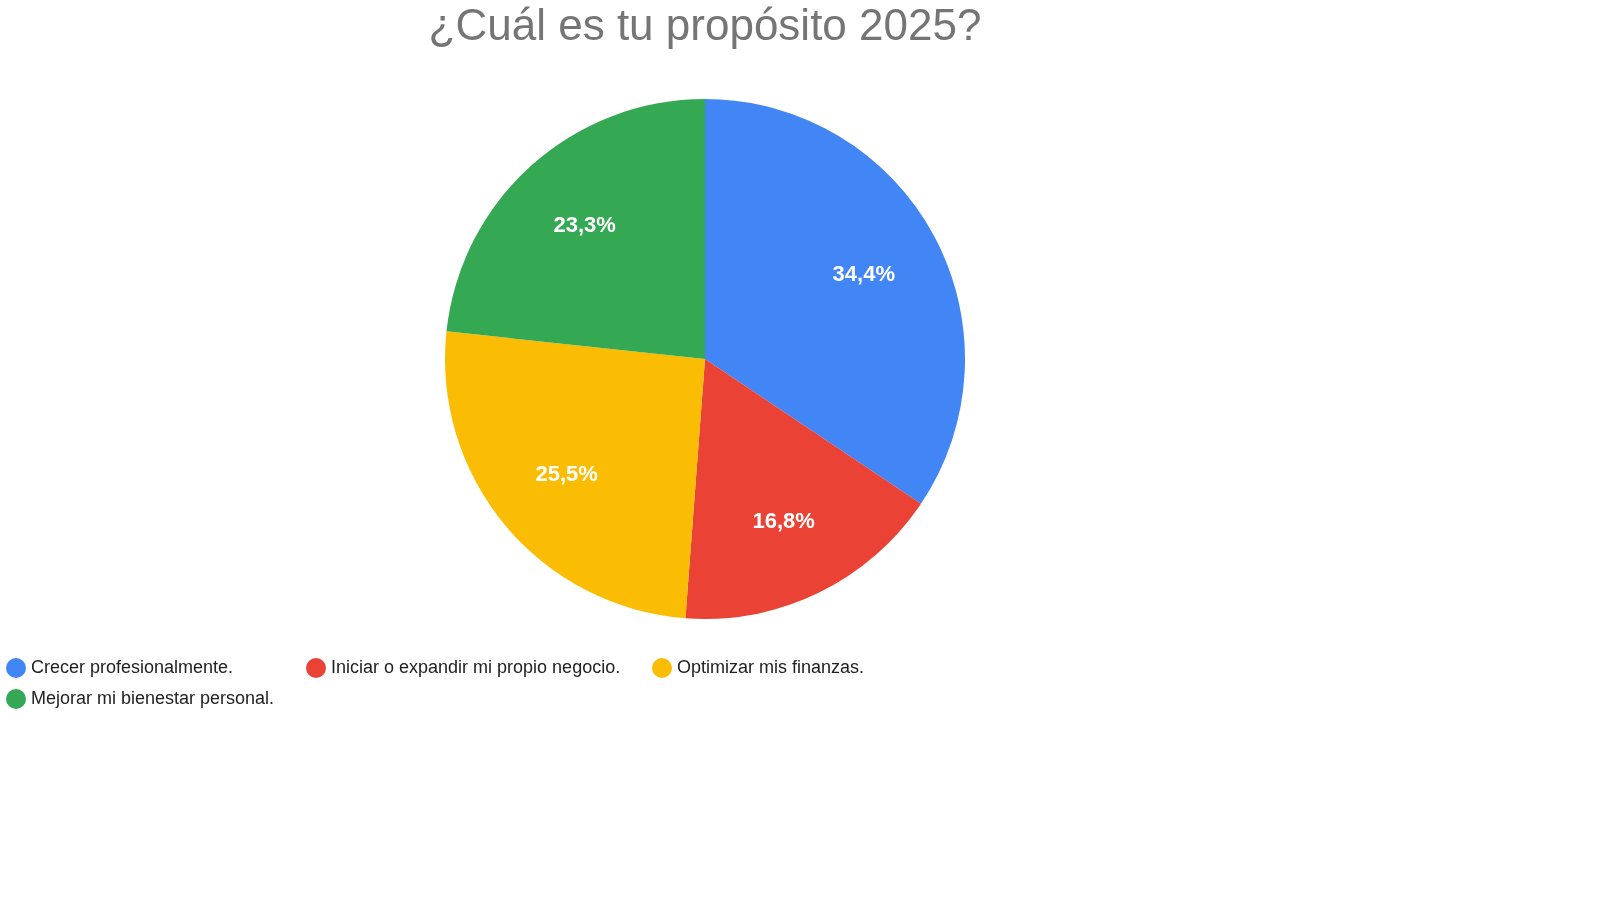 This screenshot has height=900, width=1600. Describe the element at coordinates (153, 698) in the screenshot. I see `legend-label: Mejorar mi bienestar personal.` at that location.